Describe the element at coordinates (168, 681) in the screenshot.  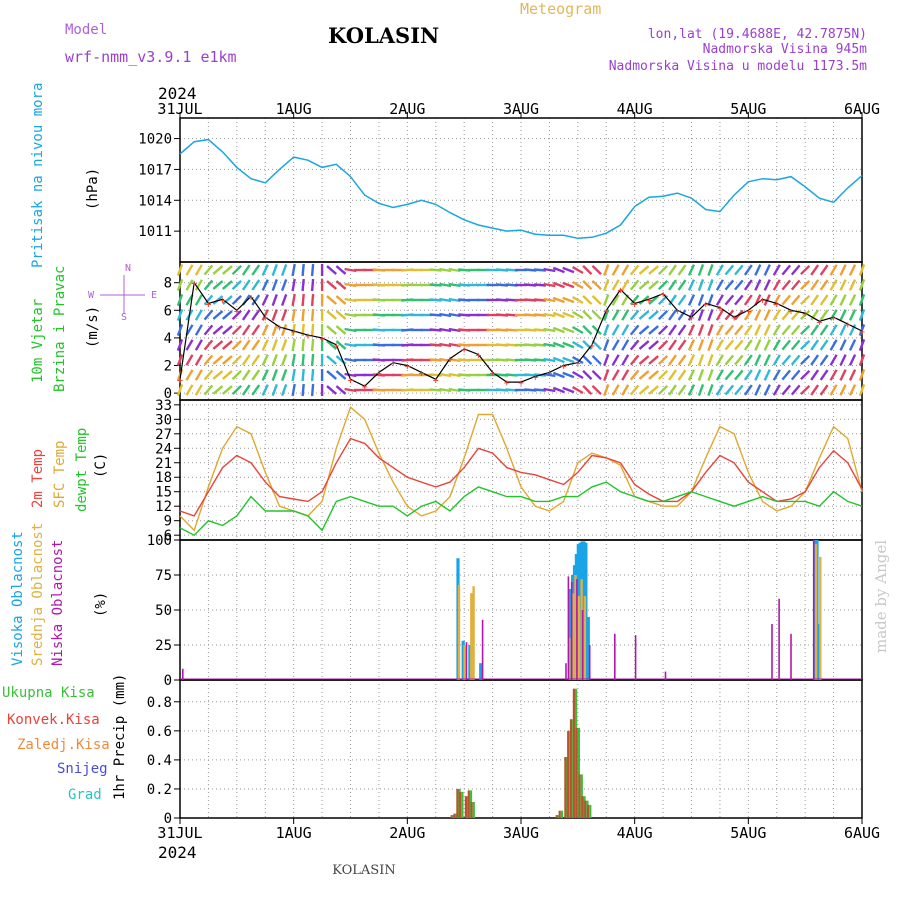
I see `y-tick-label: 0` at that location.